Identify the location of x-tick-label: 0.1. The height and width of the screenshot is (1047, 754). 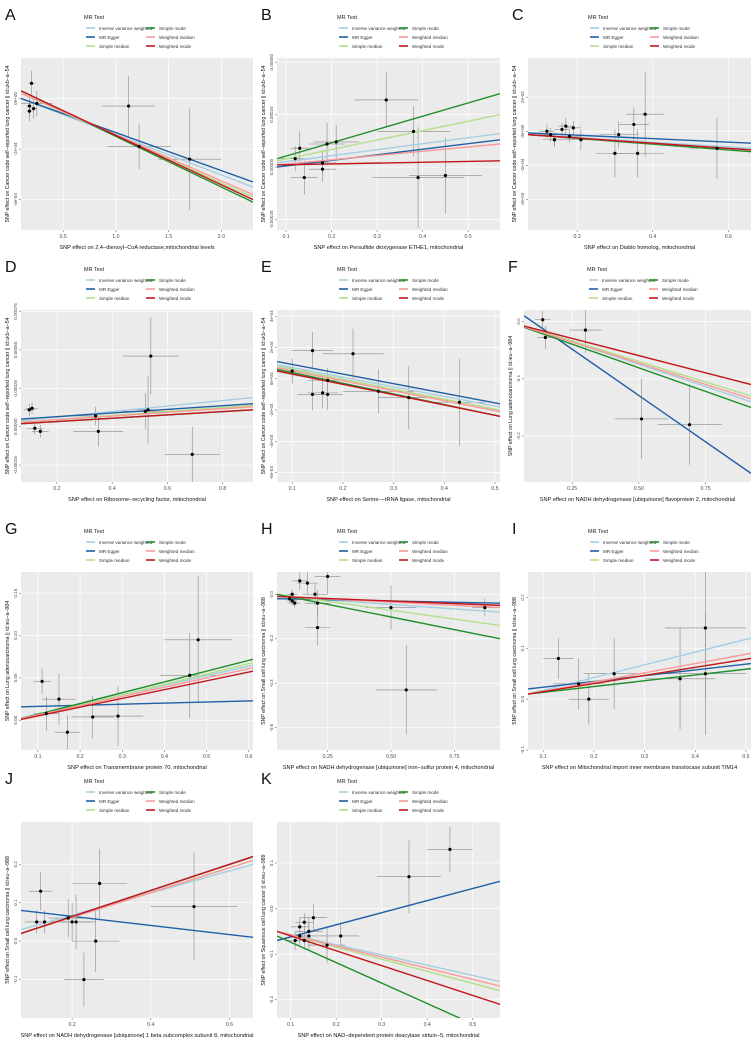
(290, 1025).